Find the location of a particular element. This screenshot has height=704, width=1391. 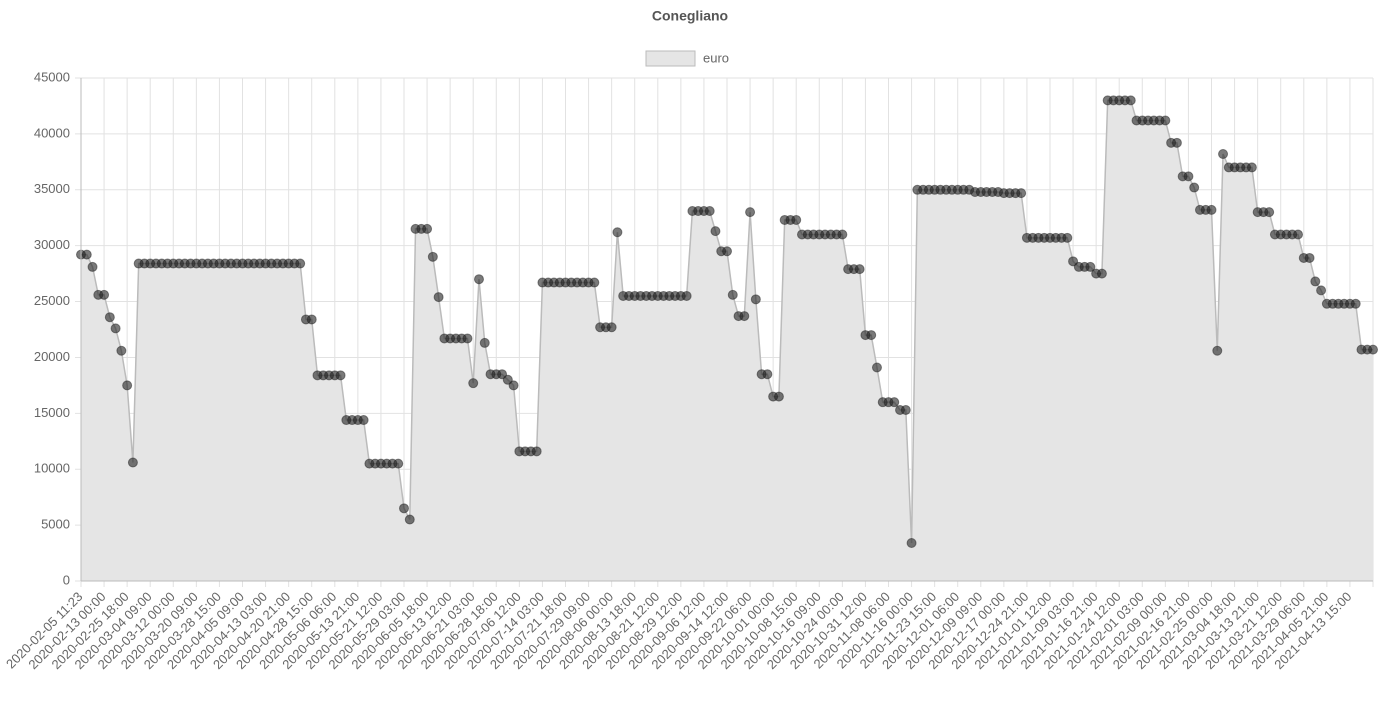

y-tick-label: 25000 is located at coordinates (52, 300).